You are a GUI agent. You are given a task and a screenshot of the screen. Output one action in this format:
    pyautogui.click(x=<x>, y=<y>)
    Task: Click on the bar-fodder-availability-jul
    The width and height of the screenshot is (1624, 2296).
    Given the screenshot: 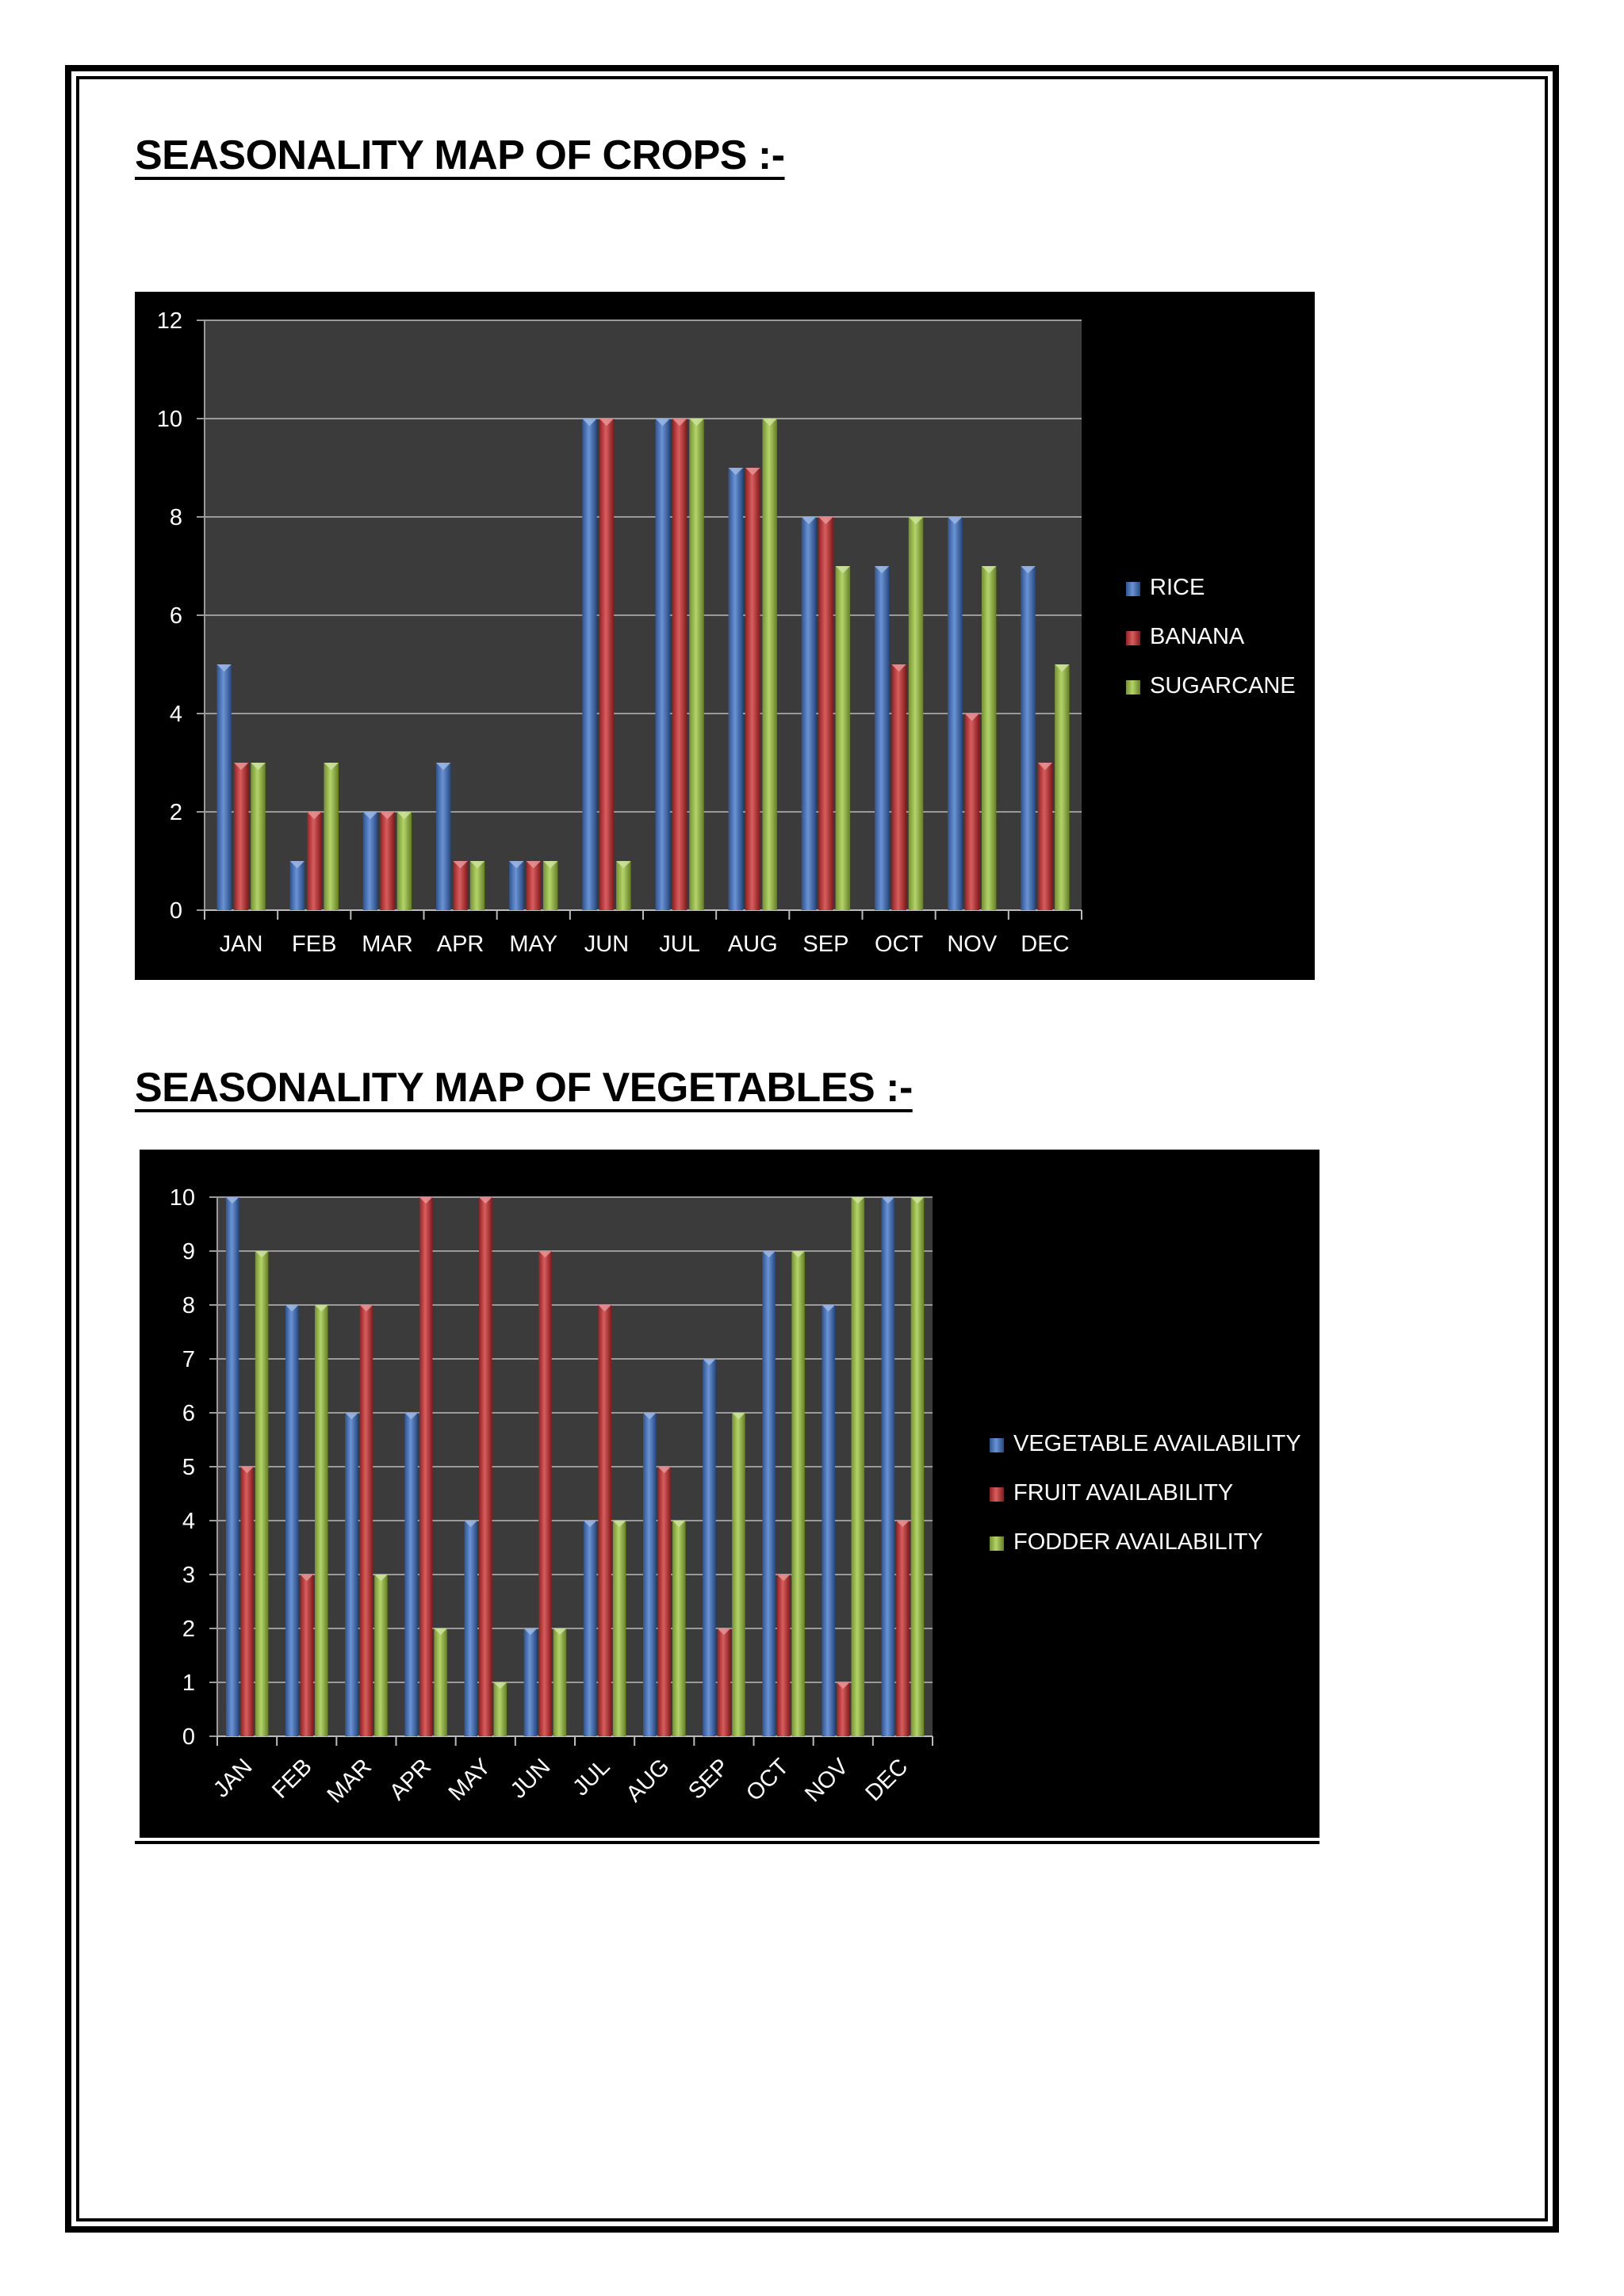 What is the action you would take?
    pyautogui.click(x=619, y=1629)
    